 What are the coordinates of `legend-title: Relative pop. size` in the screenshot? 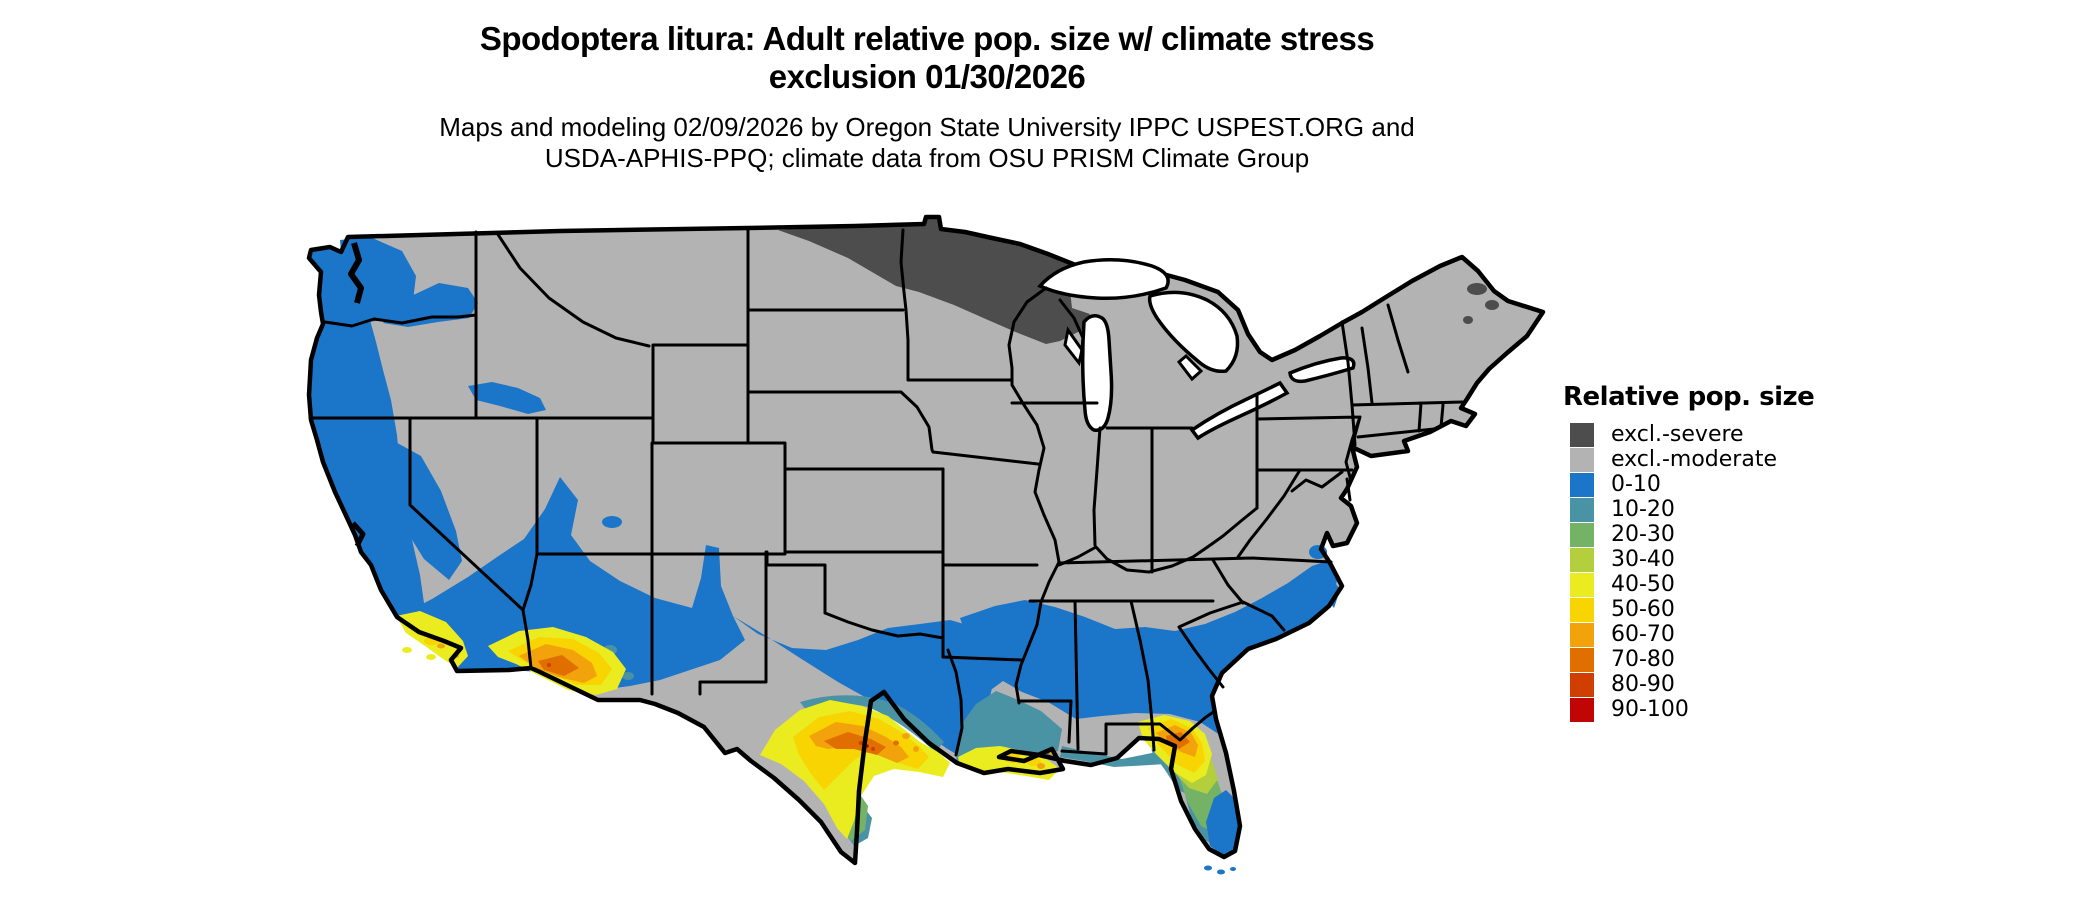 It's located at (1689, 397).